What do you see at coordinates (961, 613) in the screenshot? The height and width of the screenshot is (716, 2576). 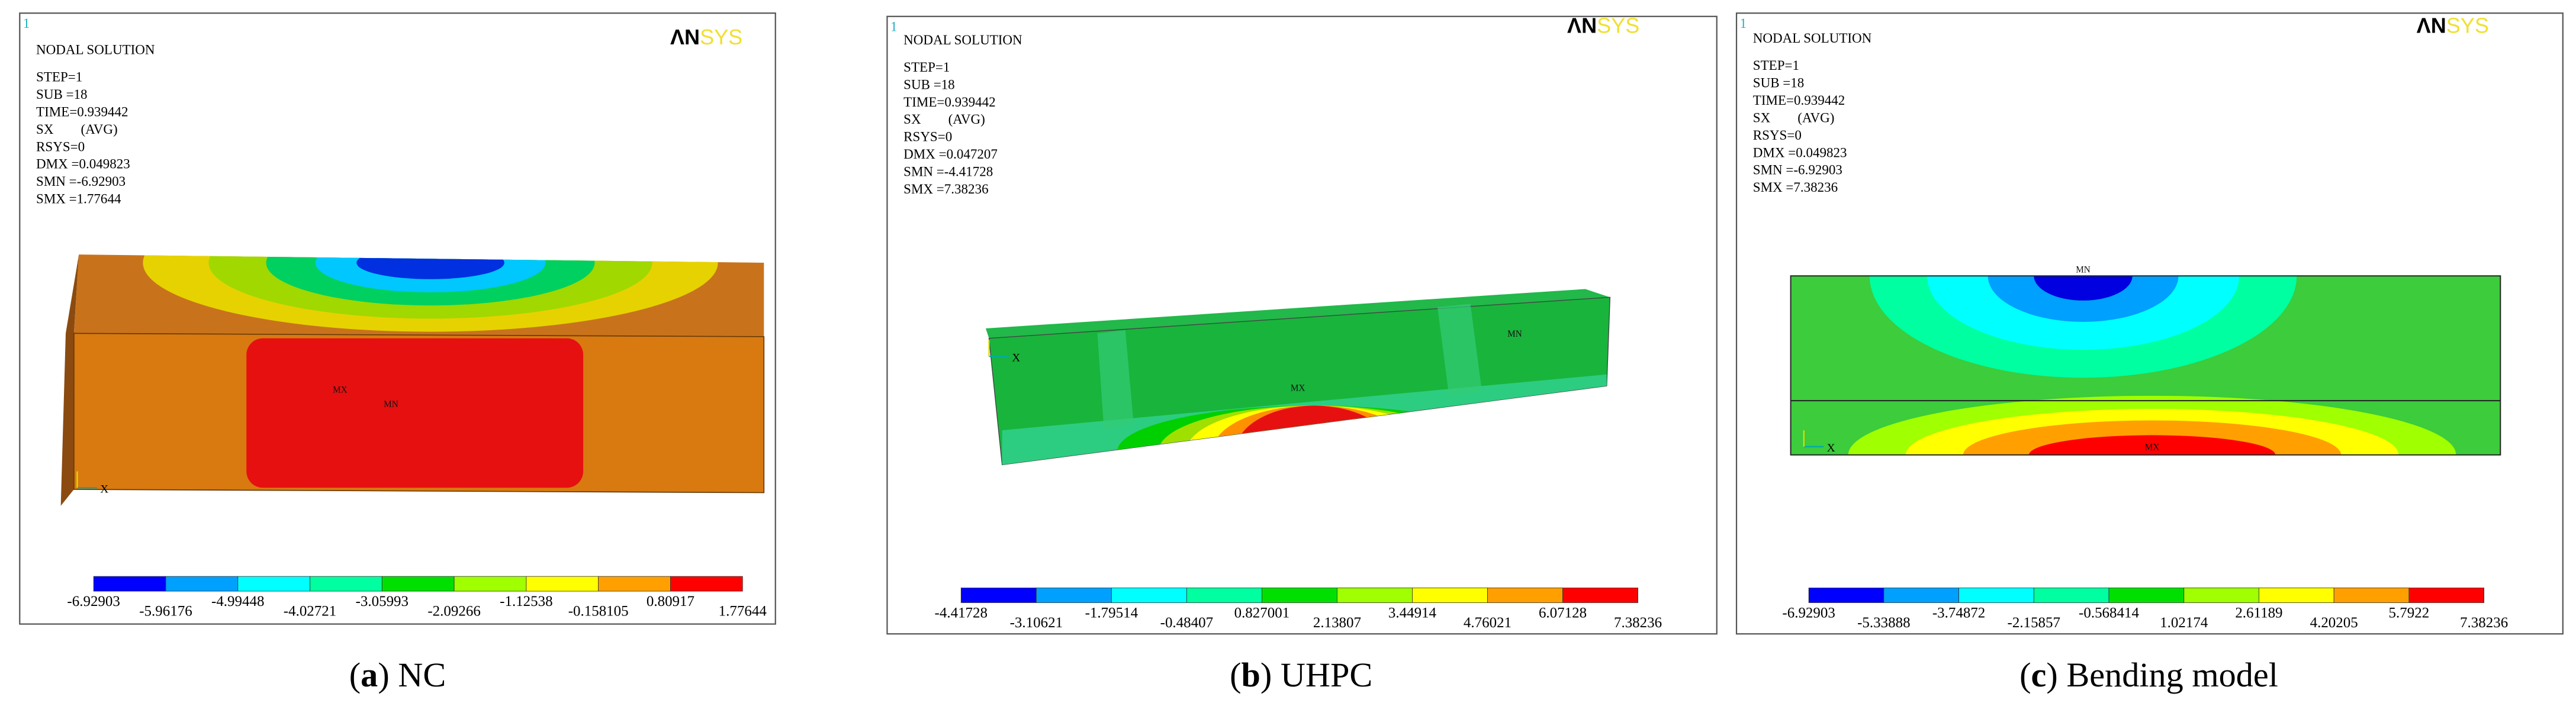 I see `legend-label: -4.41728` at bounding box center [961, 613].